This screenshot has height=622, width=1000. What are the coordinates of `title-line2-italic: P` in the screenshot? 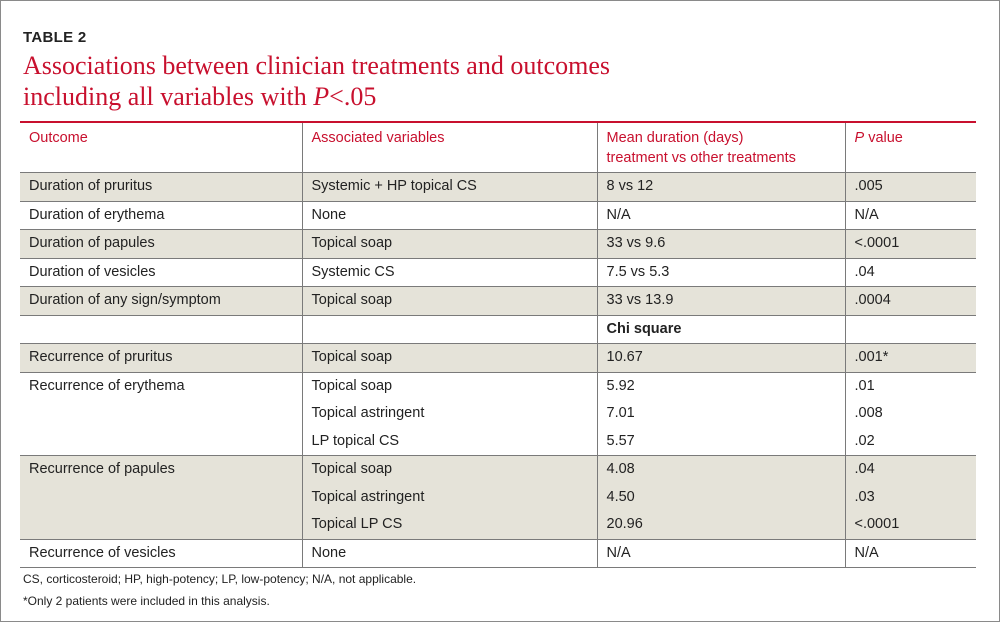 It's located at (321, 96).